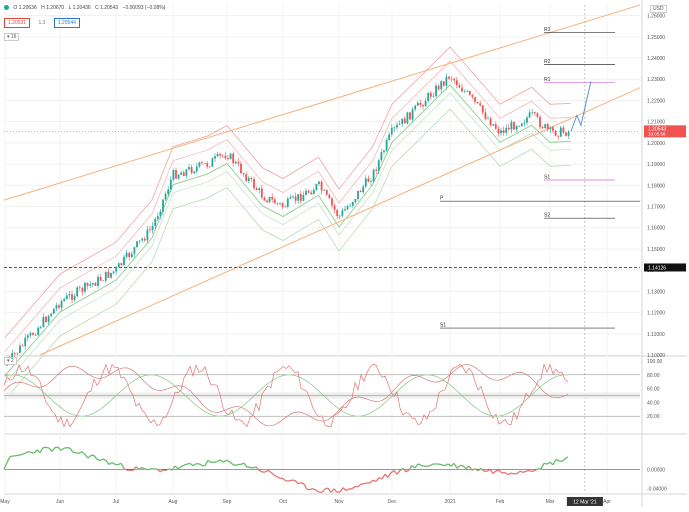  What do you see at coordinates (656, 38) in the screenshot?
I see `y-tick-label: 1.25000` at bounding box center [656, 38].